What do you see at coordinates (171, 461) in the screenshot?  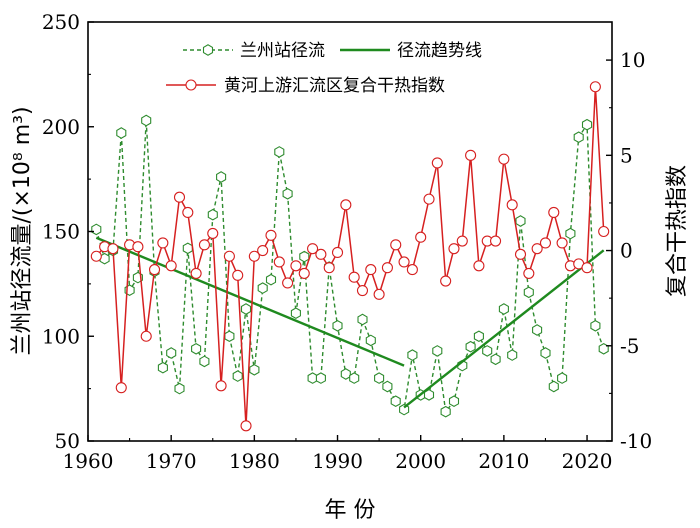 I see `x-tick-label: 1970` at bounding box center [171, 461].